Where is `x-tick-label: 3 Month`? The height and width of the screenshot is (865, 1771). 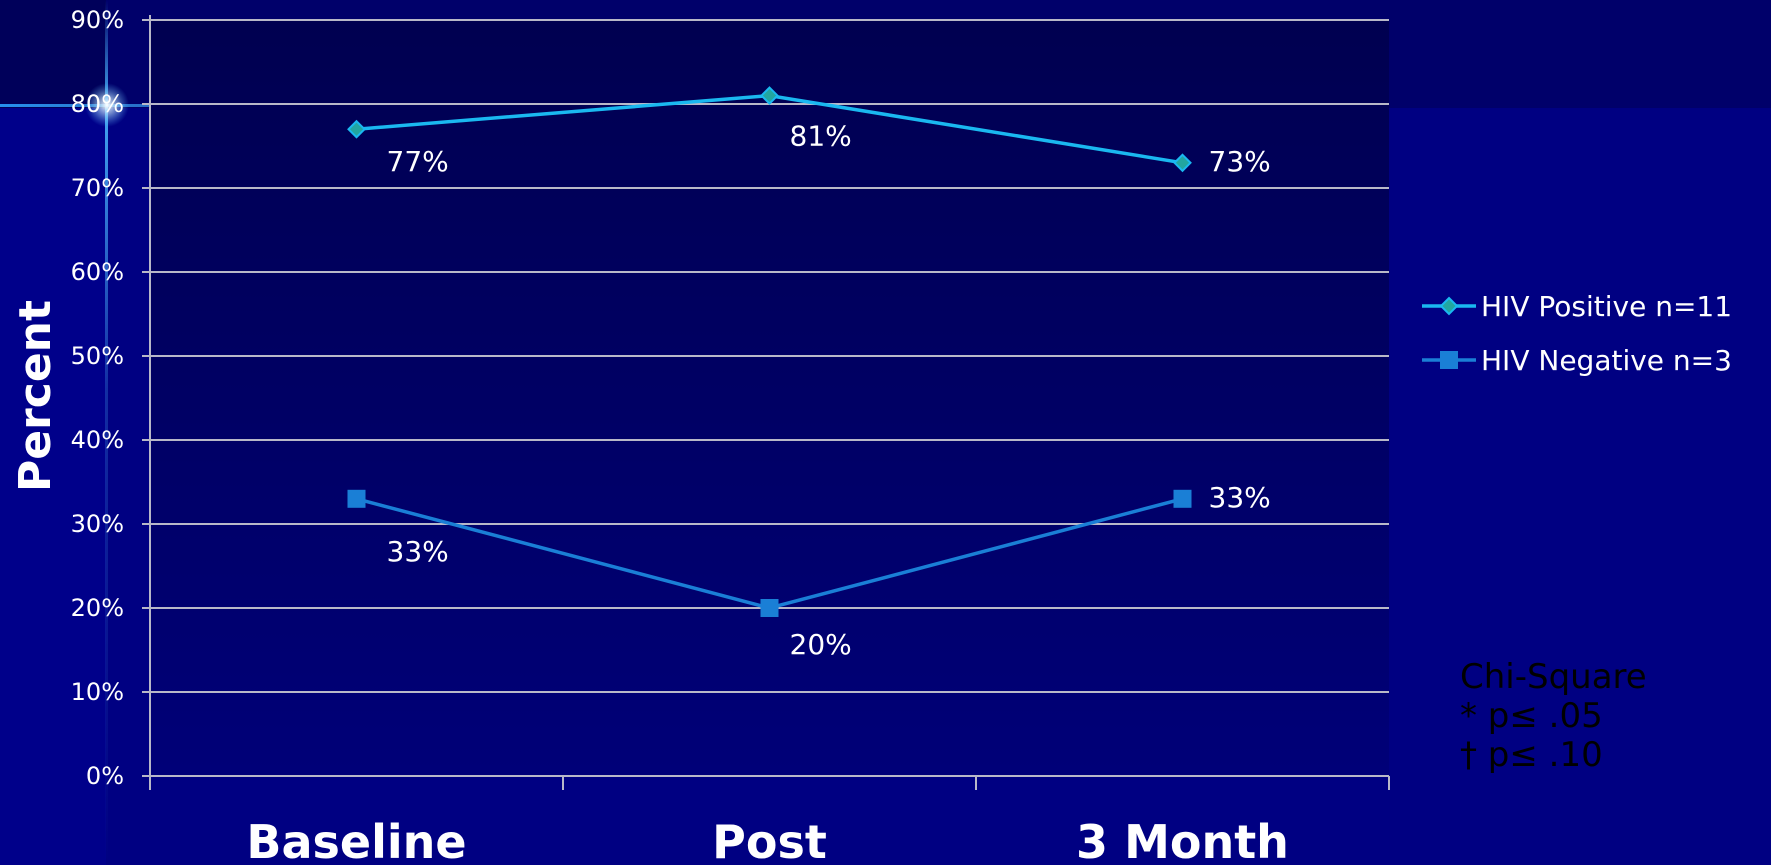
x-tick-label: 3 Month is located at coordinates (1182, 840).